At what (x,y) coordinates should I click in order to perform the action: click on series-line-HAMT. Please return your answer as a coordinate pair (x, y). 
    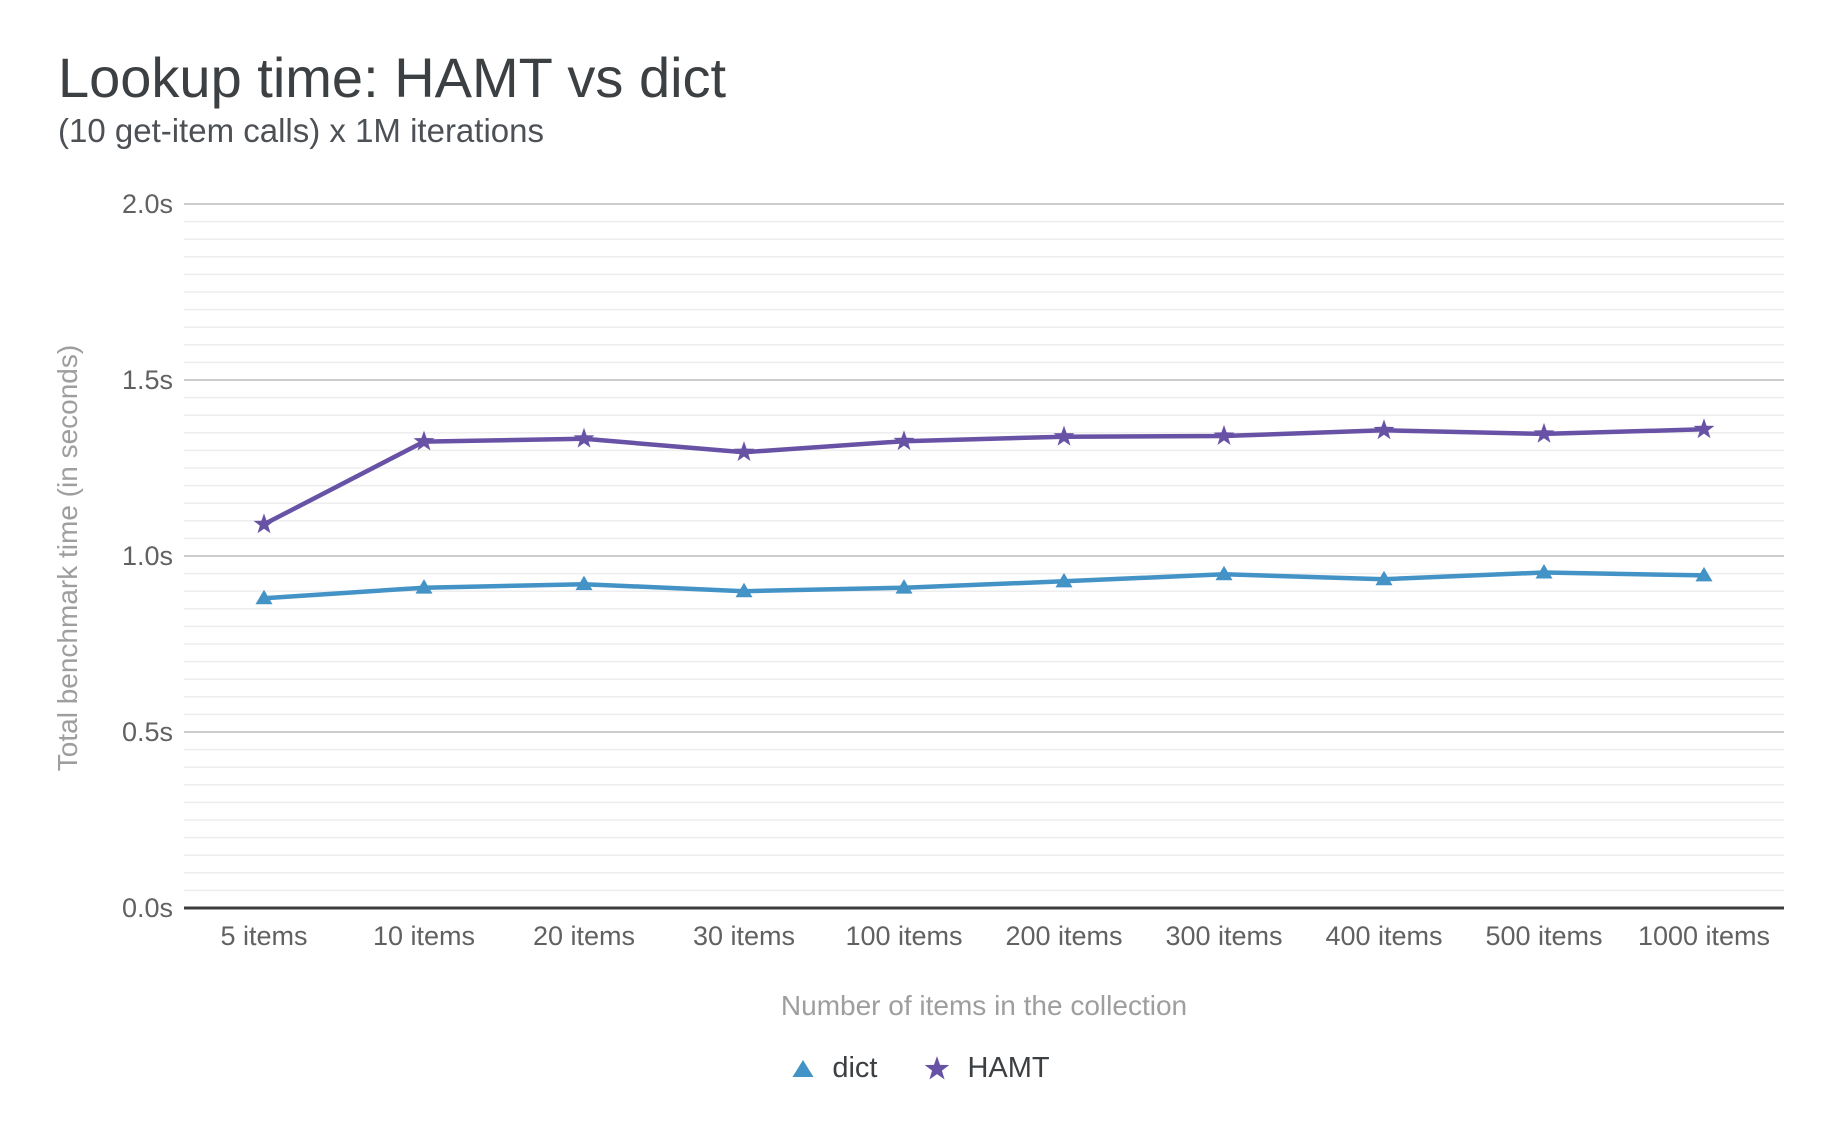
    Looking at the image, I should click on (984, 477).